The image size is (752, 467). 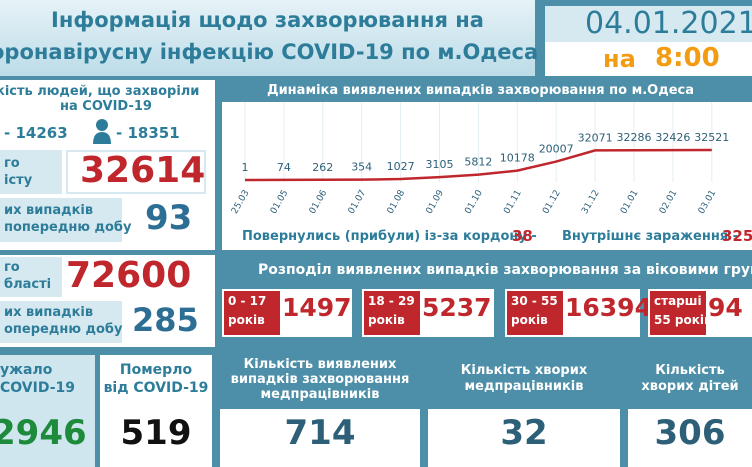 What do you see at coordinates (102, 131) in the screenshot?
I see `female-icon` at bounding box center [102, 131].